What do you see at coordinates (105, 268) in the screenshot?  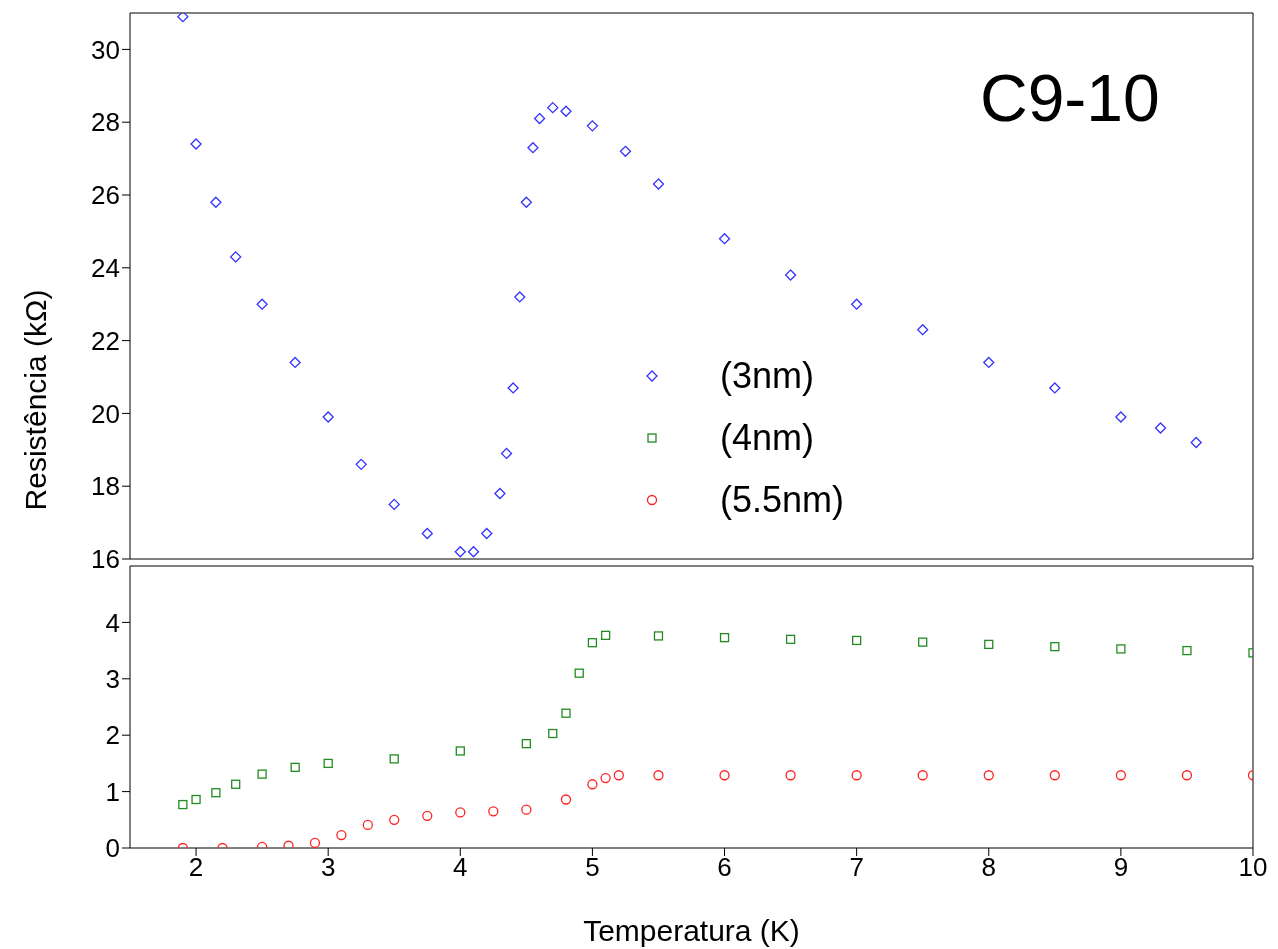 I see `y-tick-label: 24` at bounding box center [105, 268].